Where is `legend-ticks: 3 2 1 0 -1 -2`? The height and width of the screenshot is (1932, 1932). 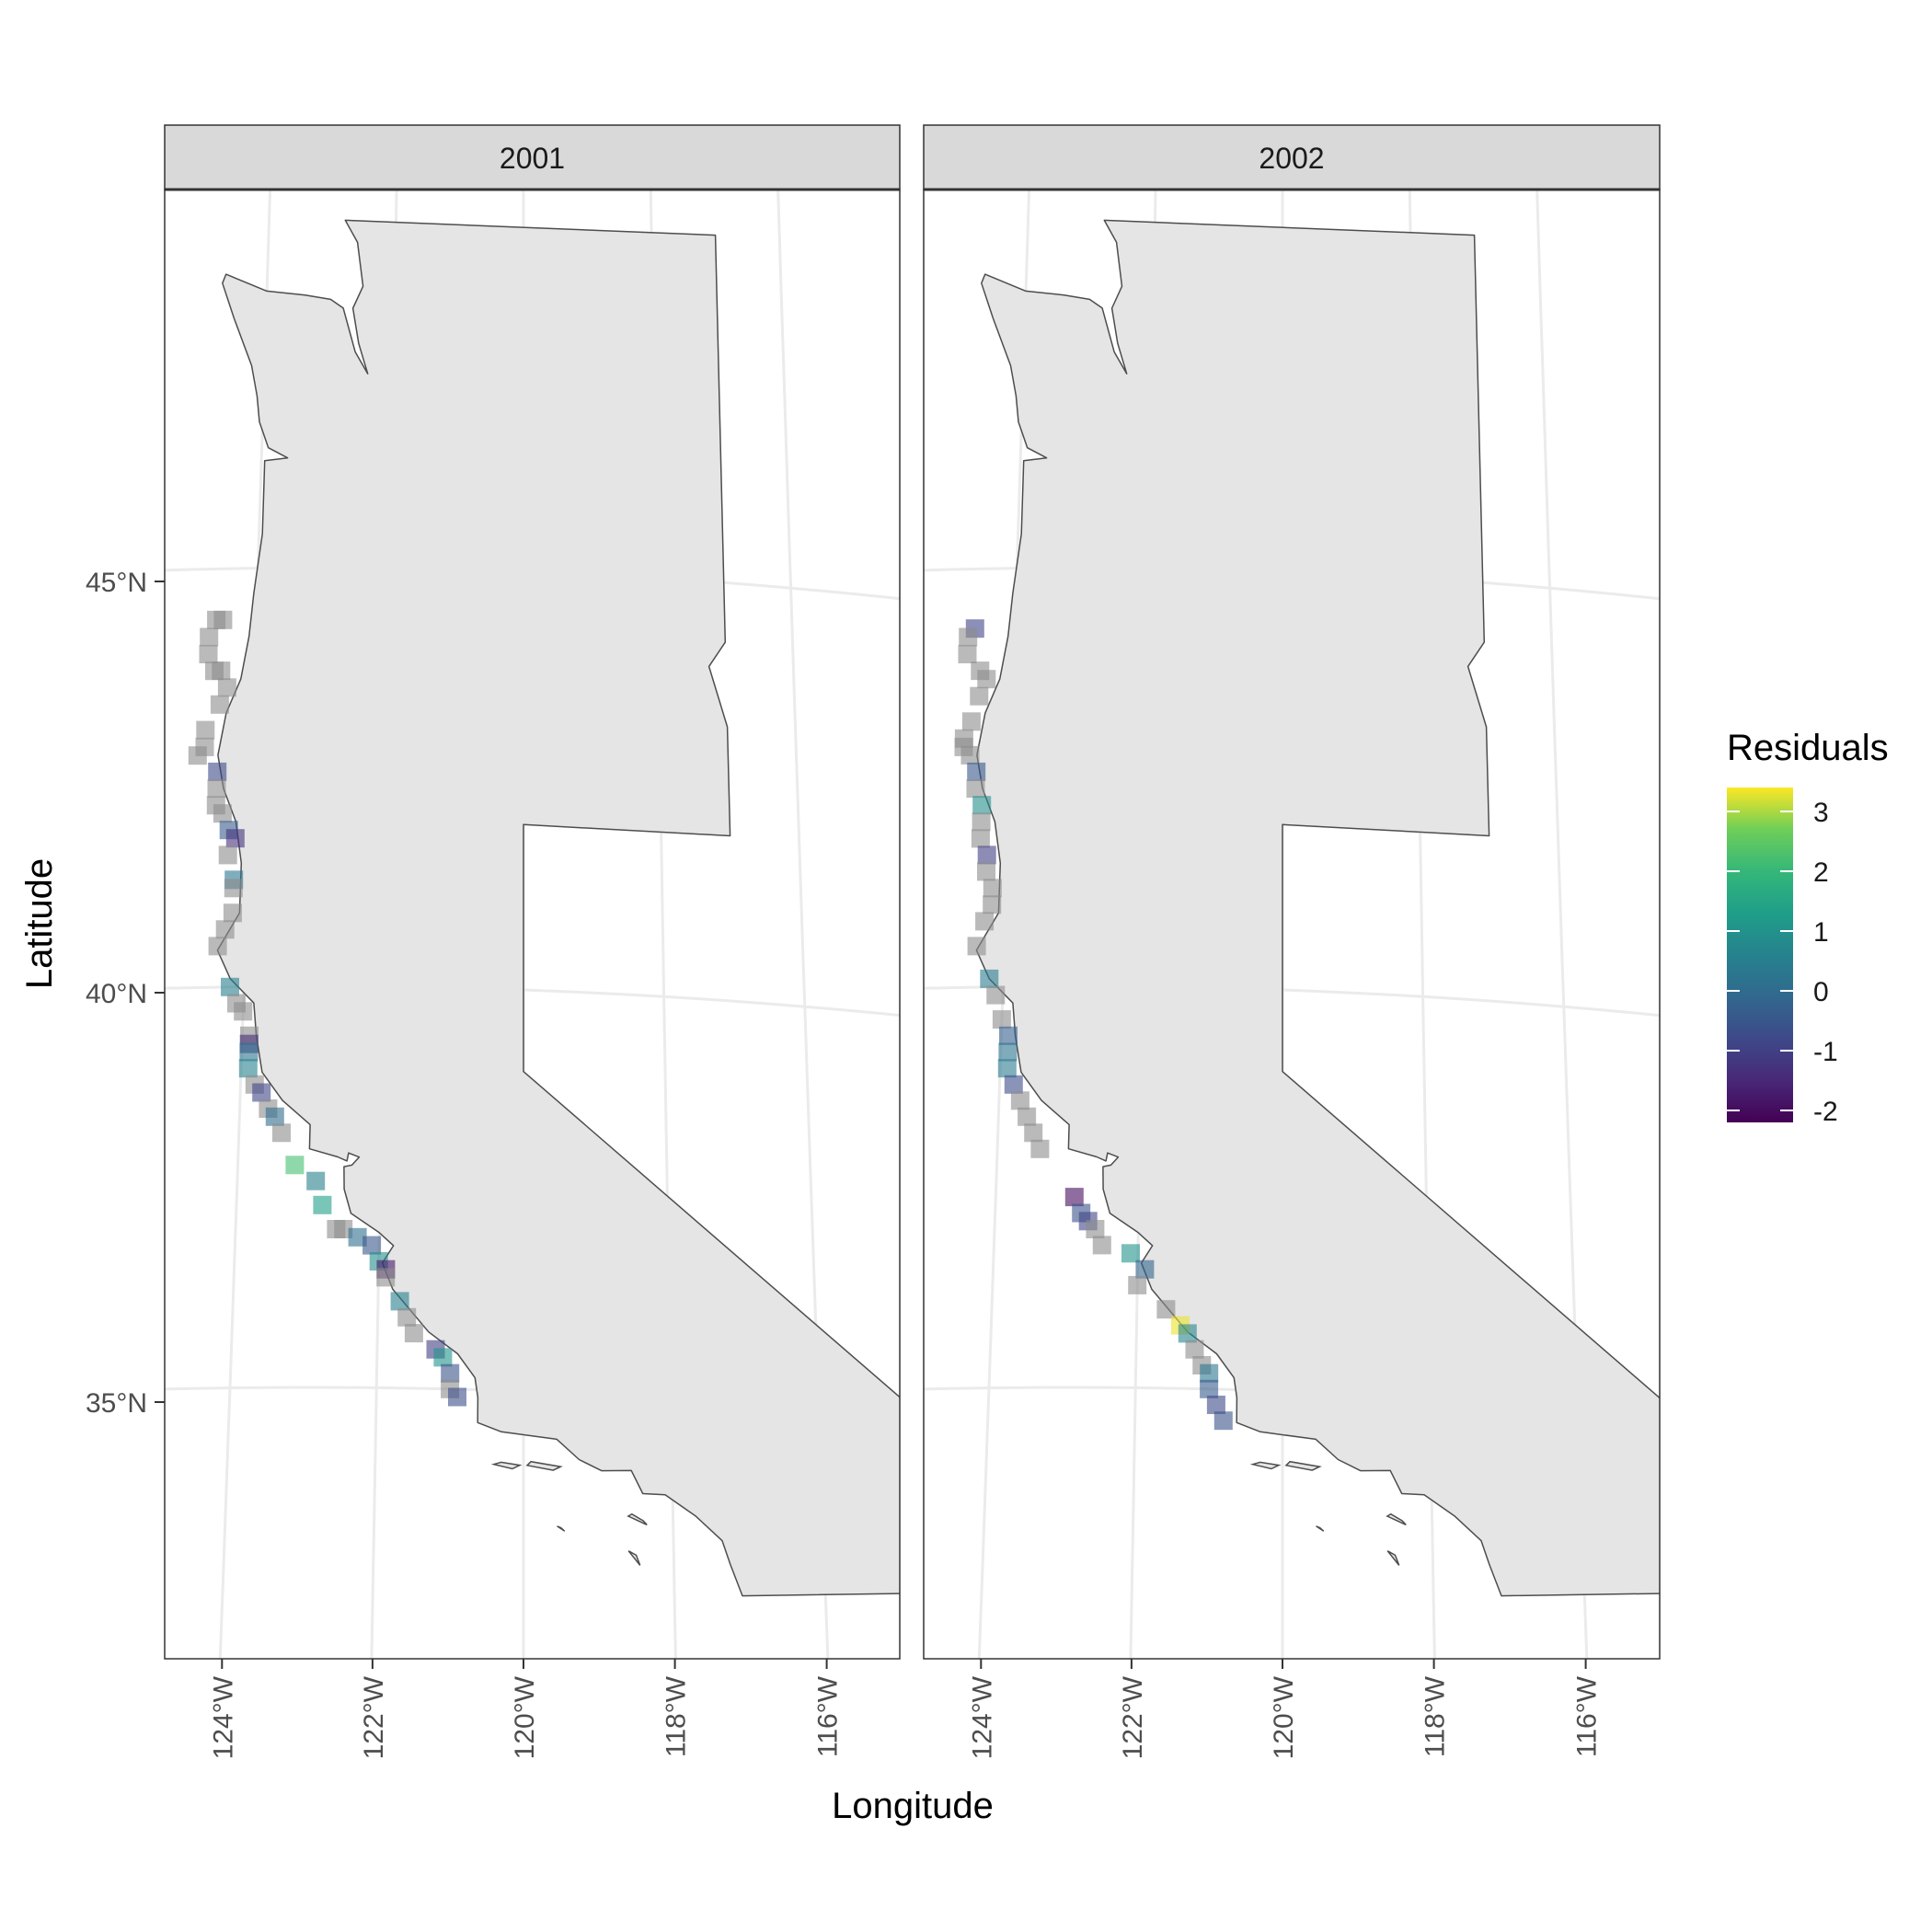 legend-ticks: 3 2 1 0 -1 -2 is located at coordinates (1782, 962).